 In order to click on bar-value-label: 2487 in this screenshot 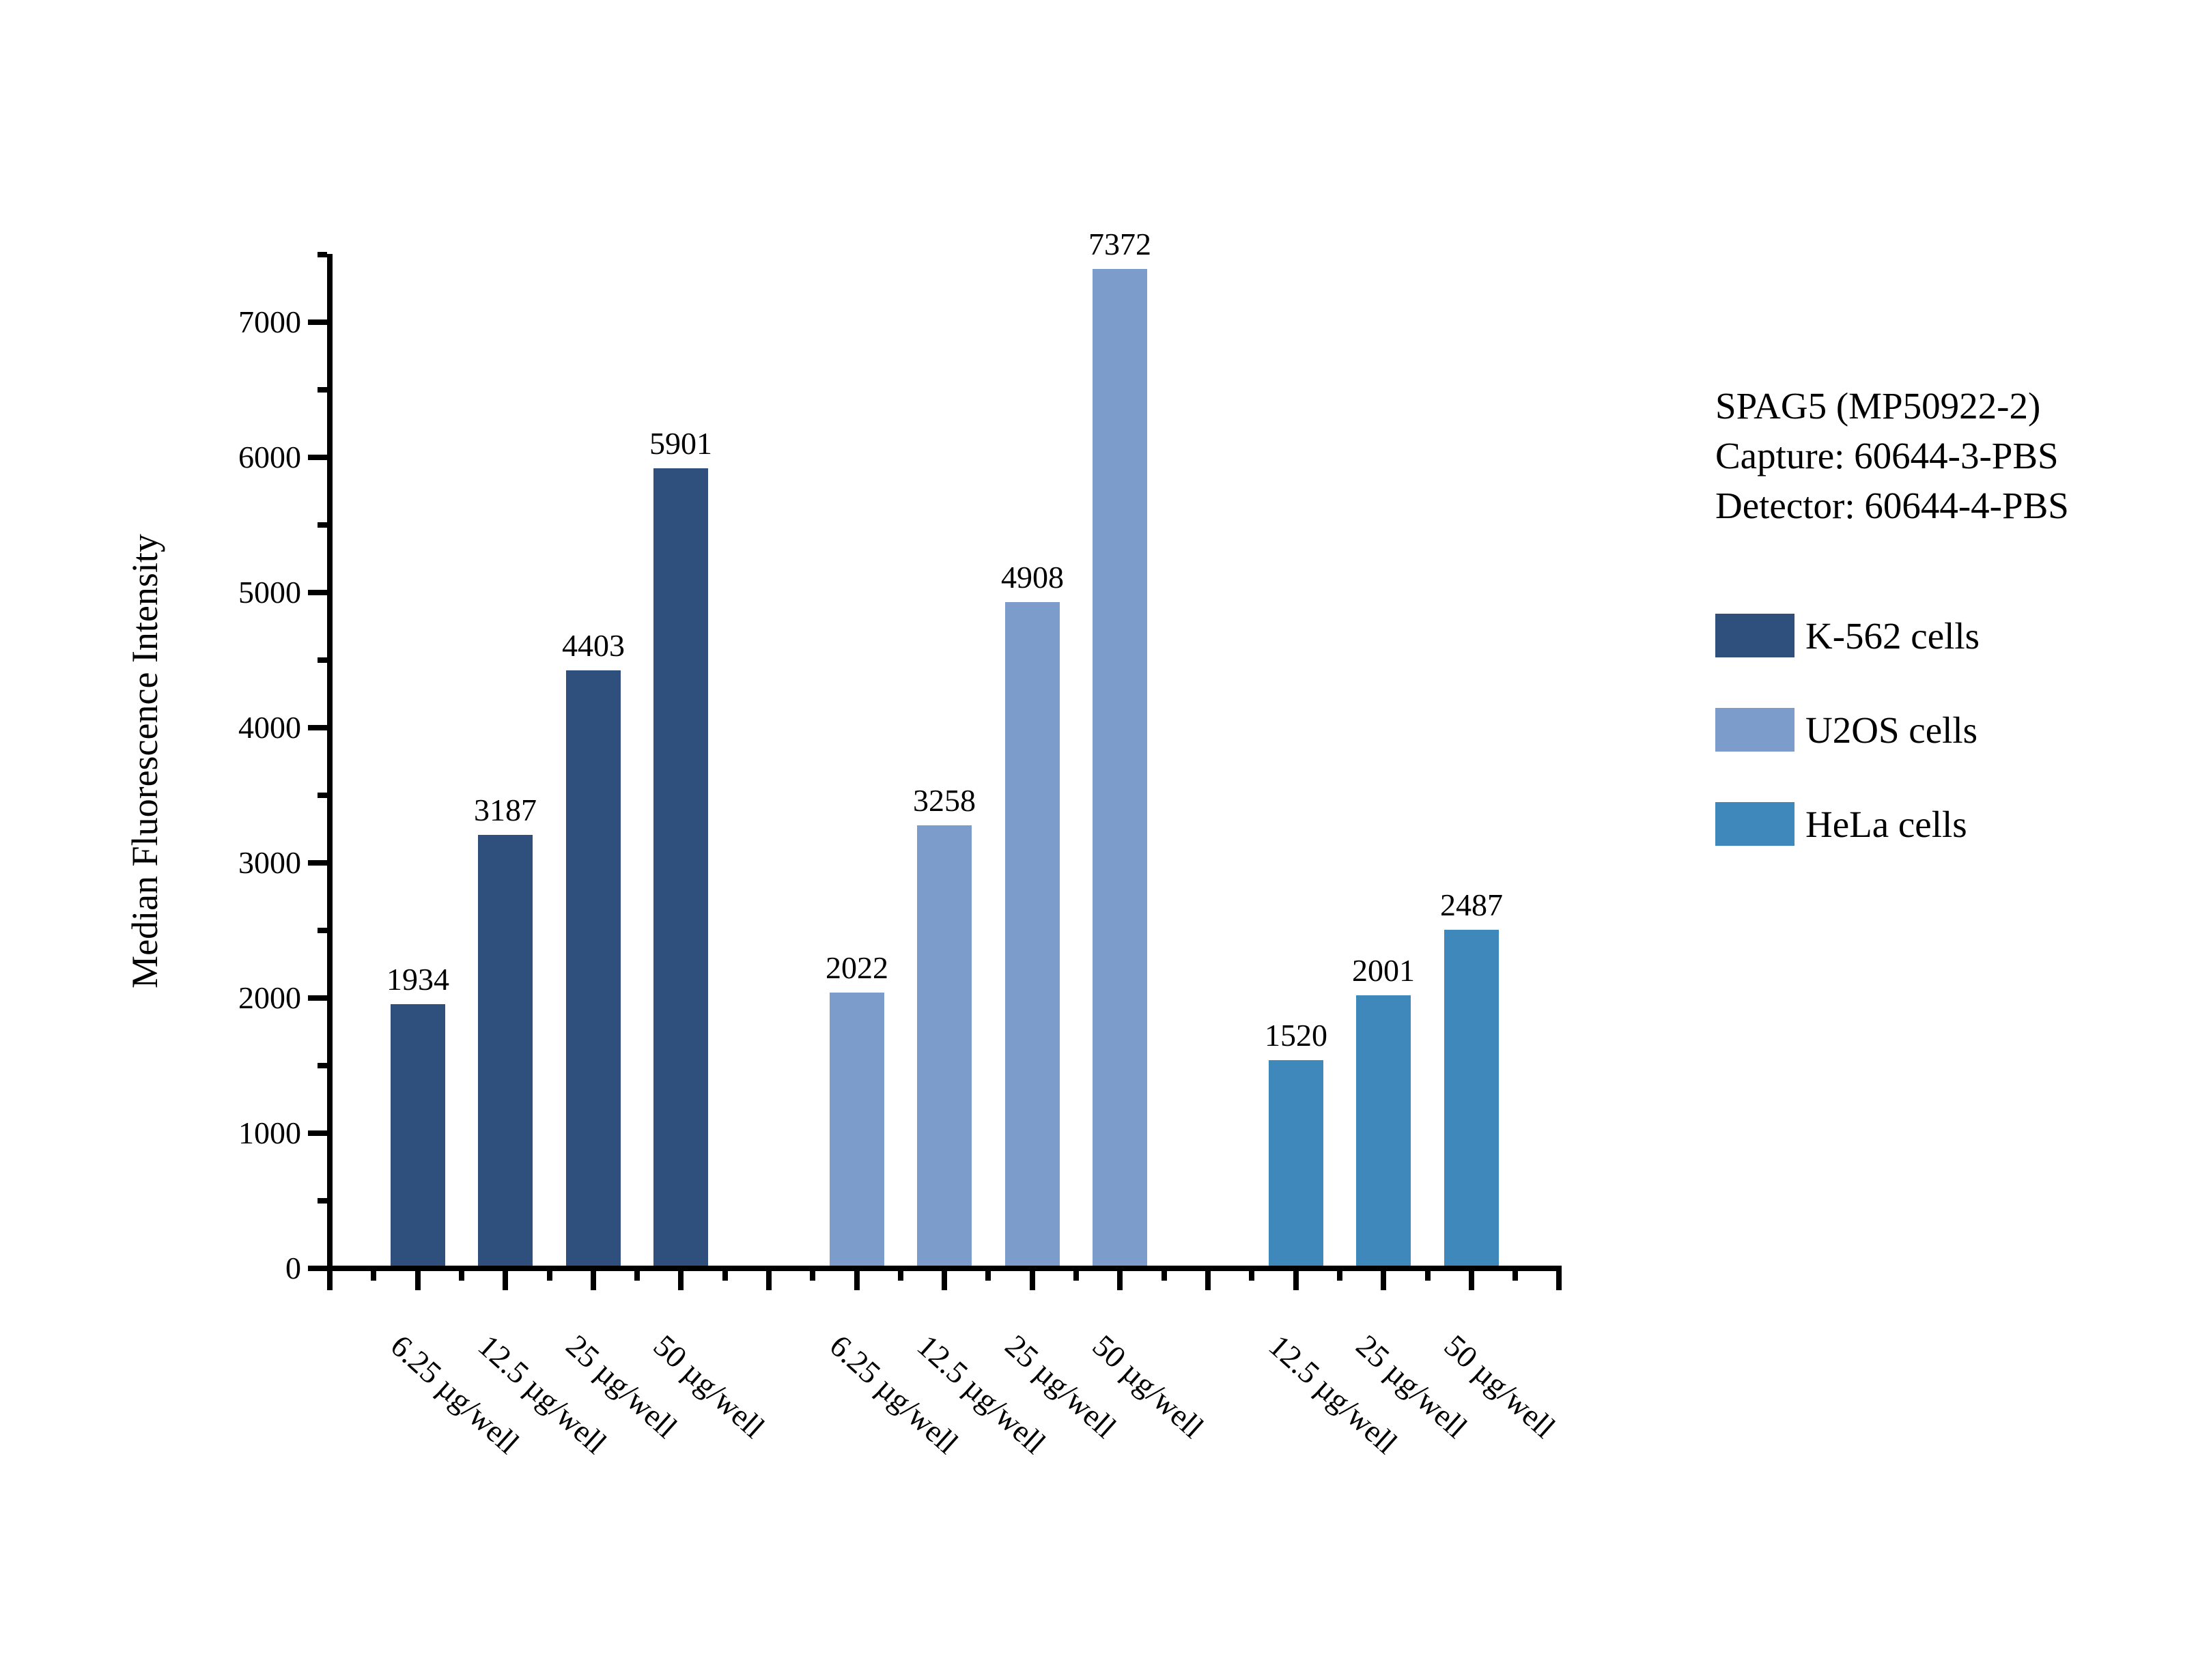, I will do `click(1472, 904)`.